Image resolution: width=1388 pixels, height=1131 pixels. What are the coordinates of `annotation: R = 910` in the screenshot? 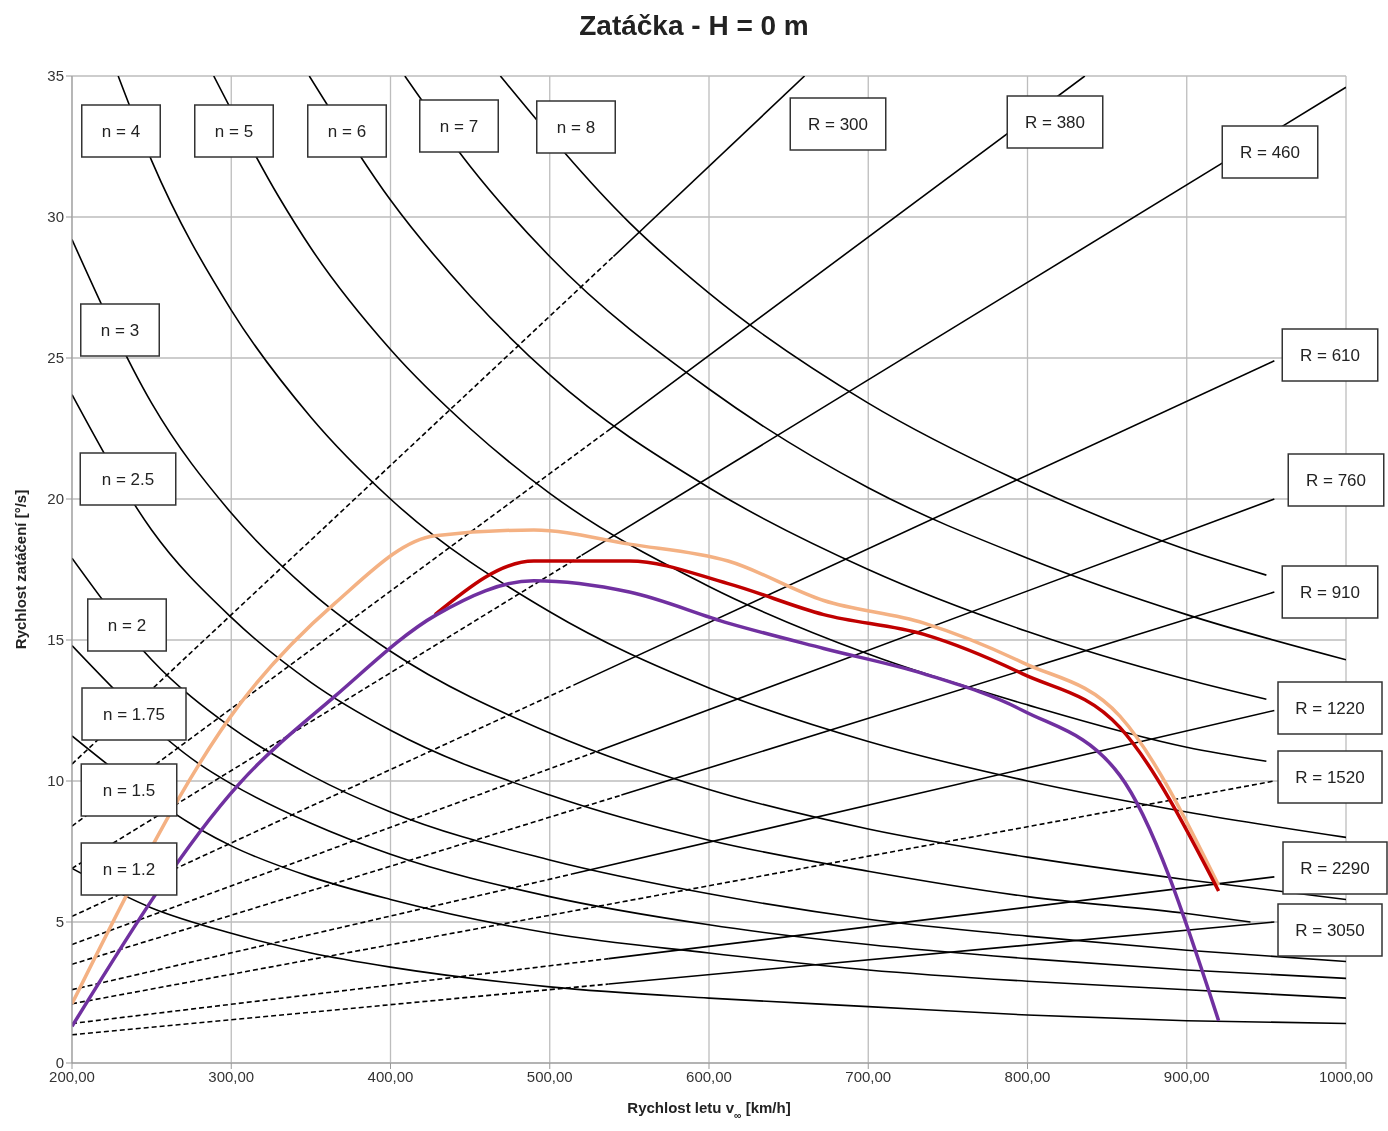 It's located at (1330, 592).